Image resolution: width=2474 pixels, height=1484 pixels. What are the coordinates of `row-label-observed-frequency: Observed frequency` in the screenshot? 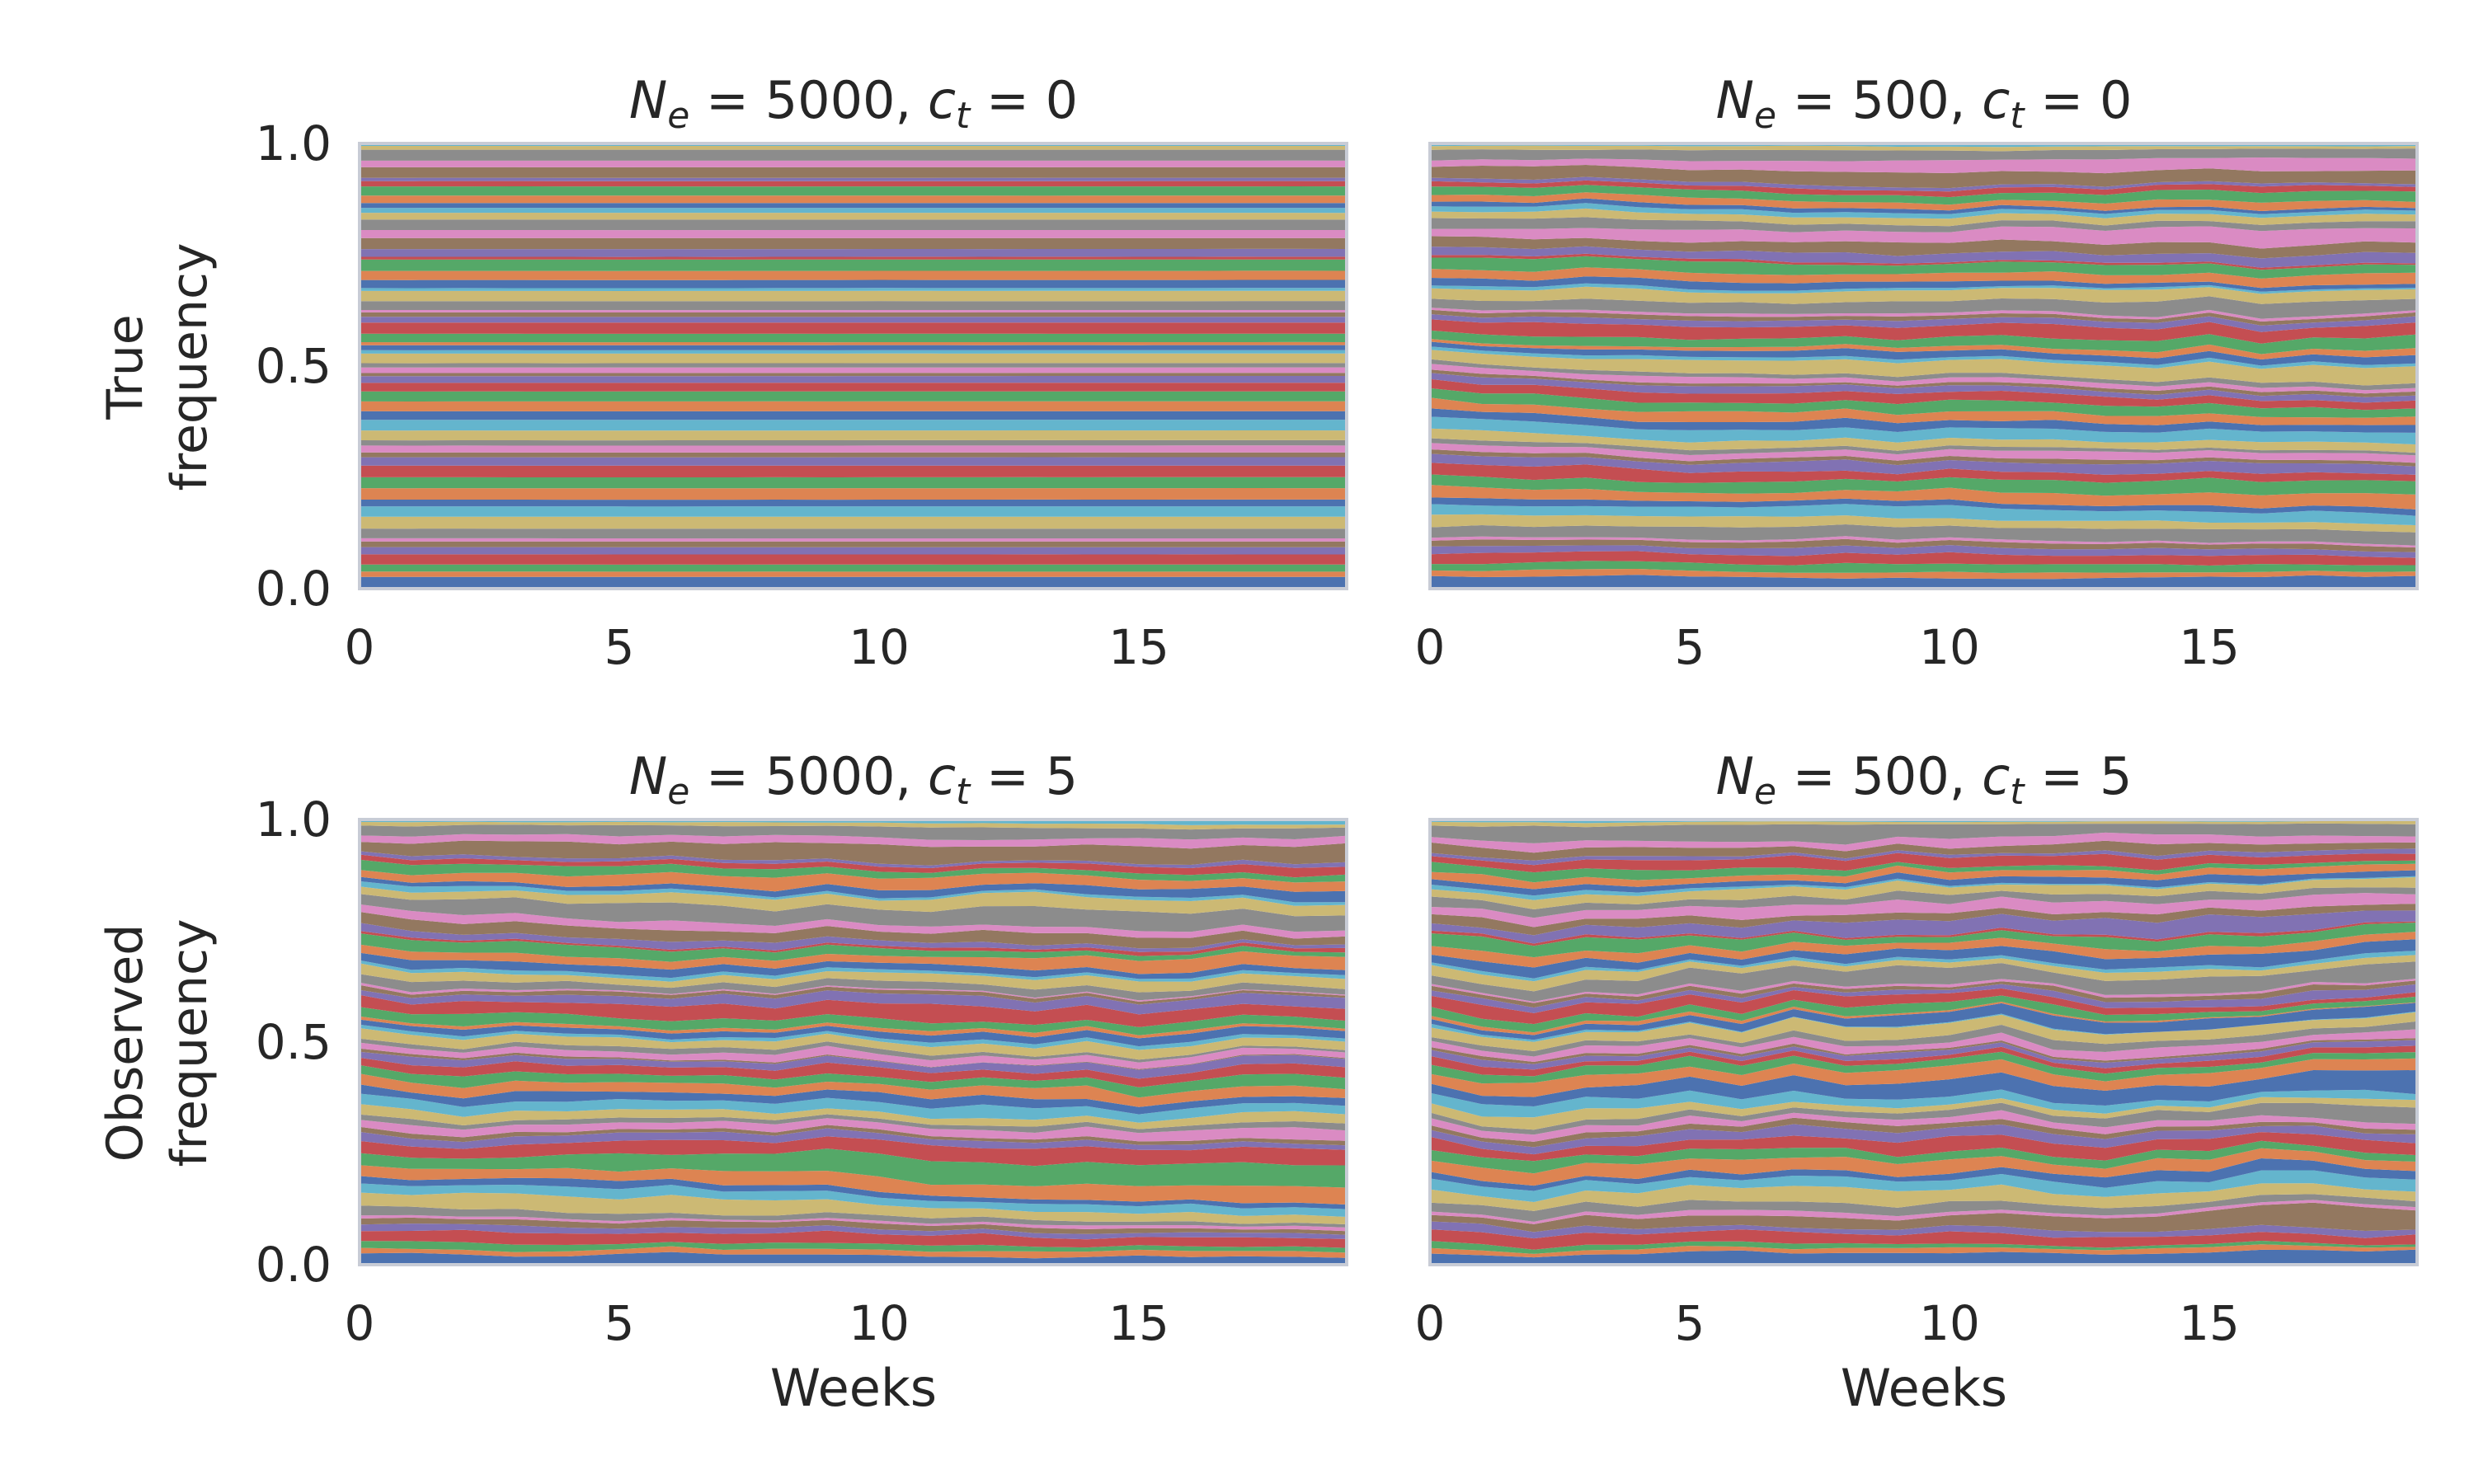 It's located at (157, 1043).